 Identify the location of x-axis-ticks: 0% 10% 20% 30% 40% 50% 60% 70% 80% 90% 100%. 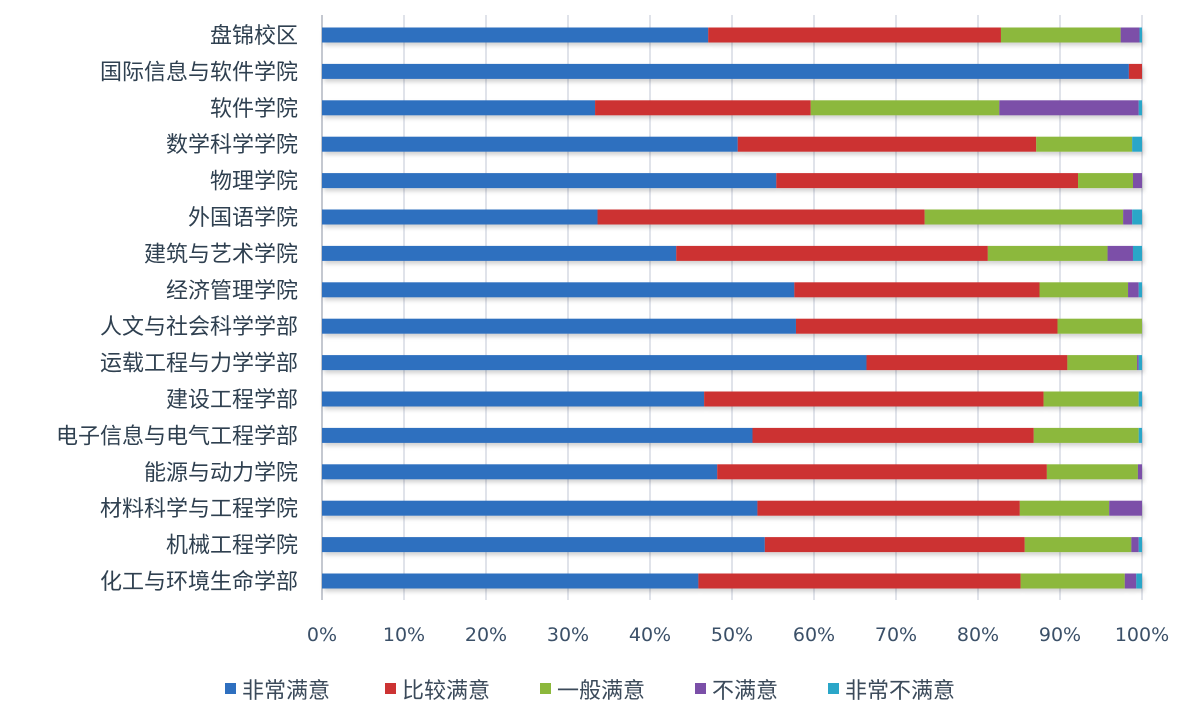
(738, 635).